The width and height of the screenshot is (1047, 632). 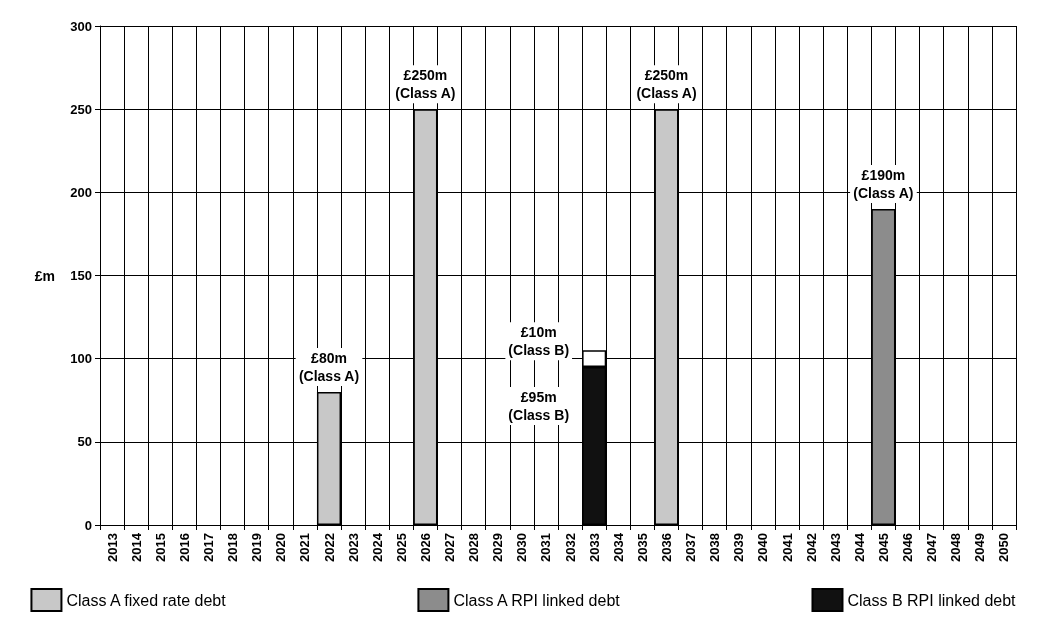 I want to click on x-tick-label: 2037, so click(x=691, y=547).